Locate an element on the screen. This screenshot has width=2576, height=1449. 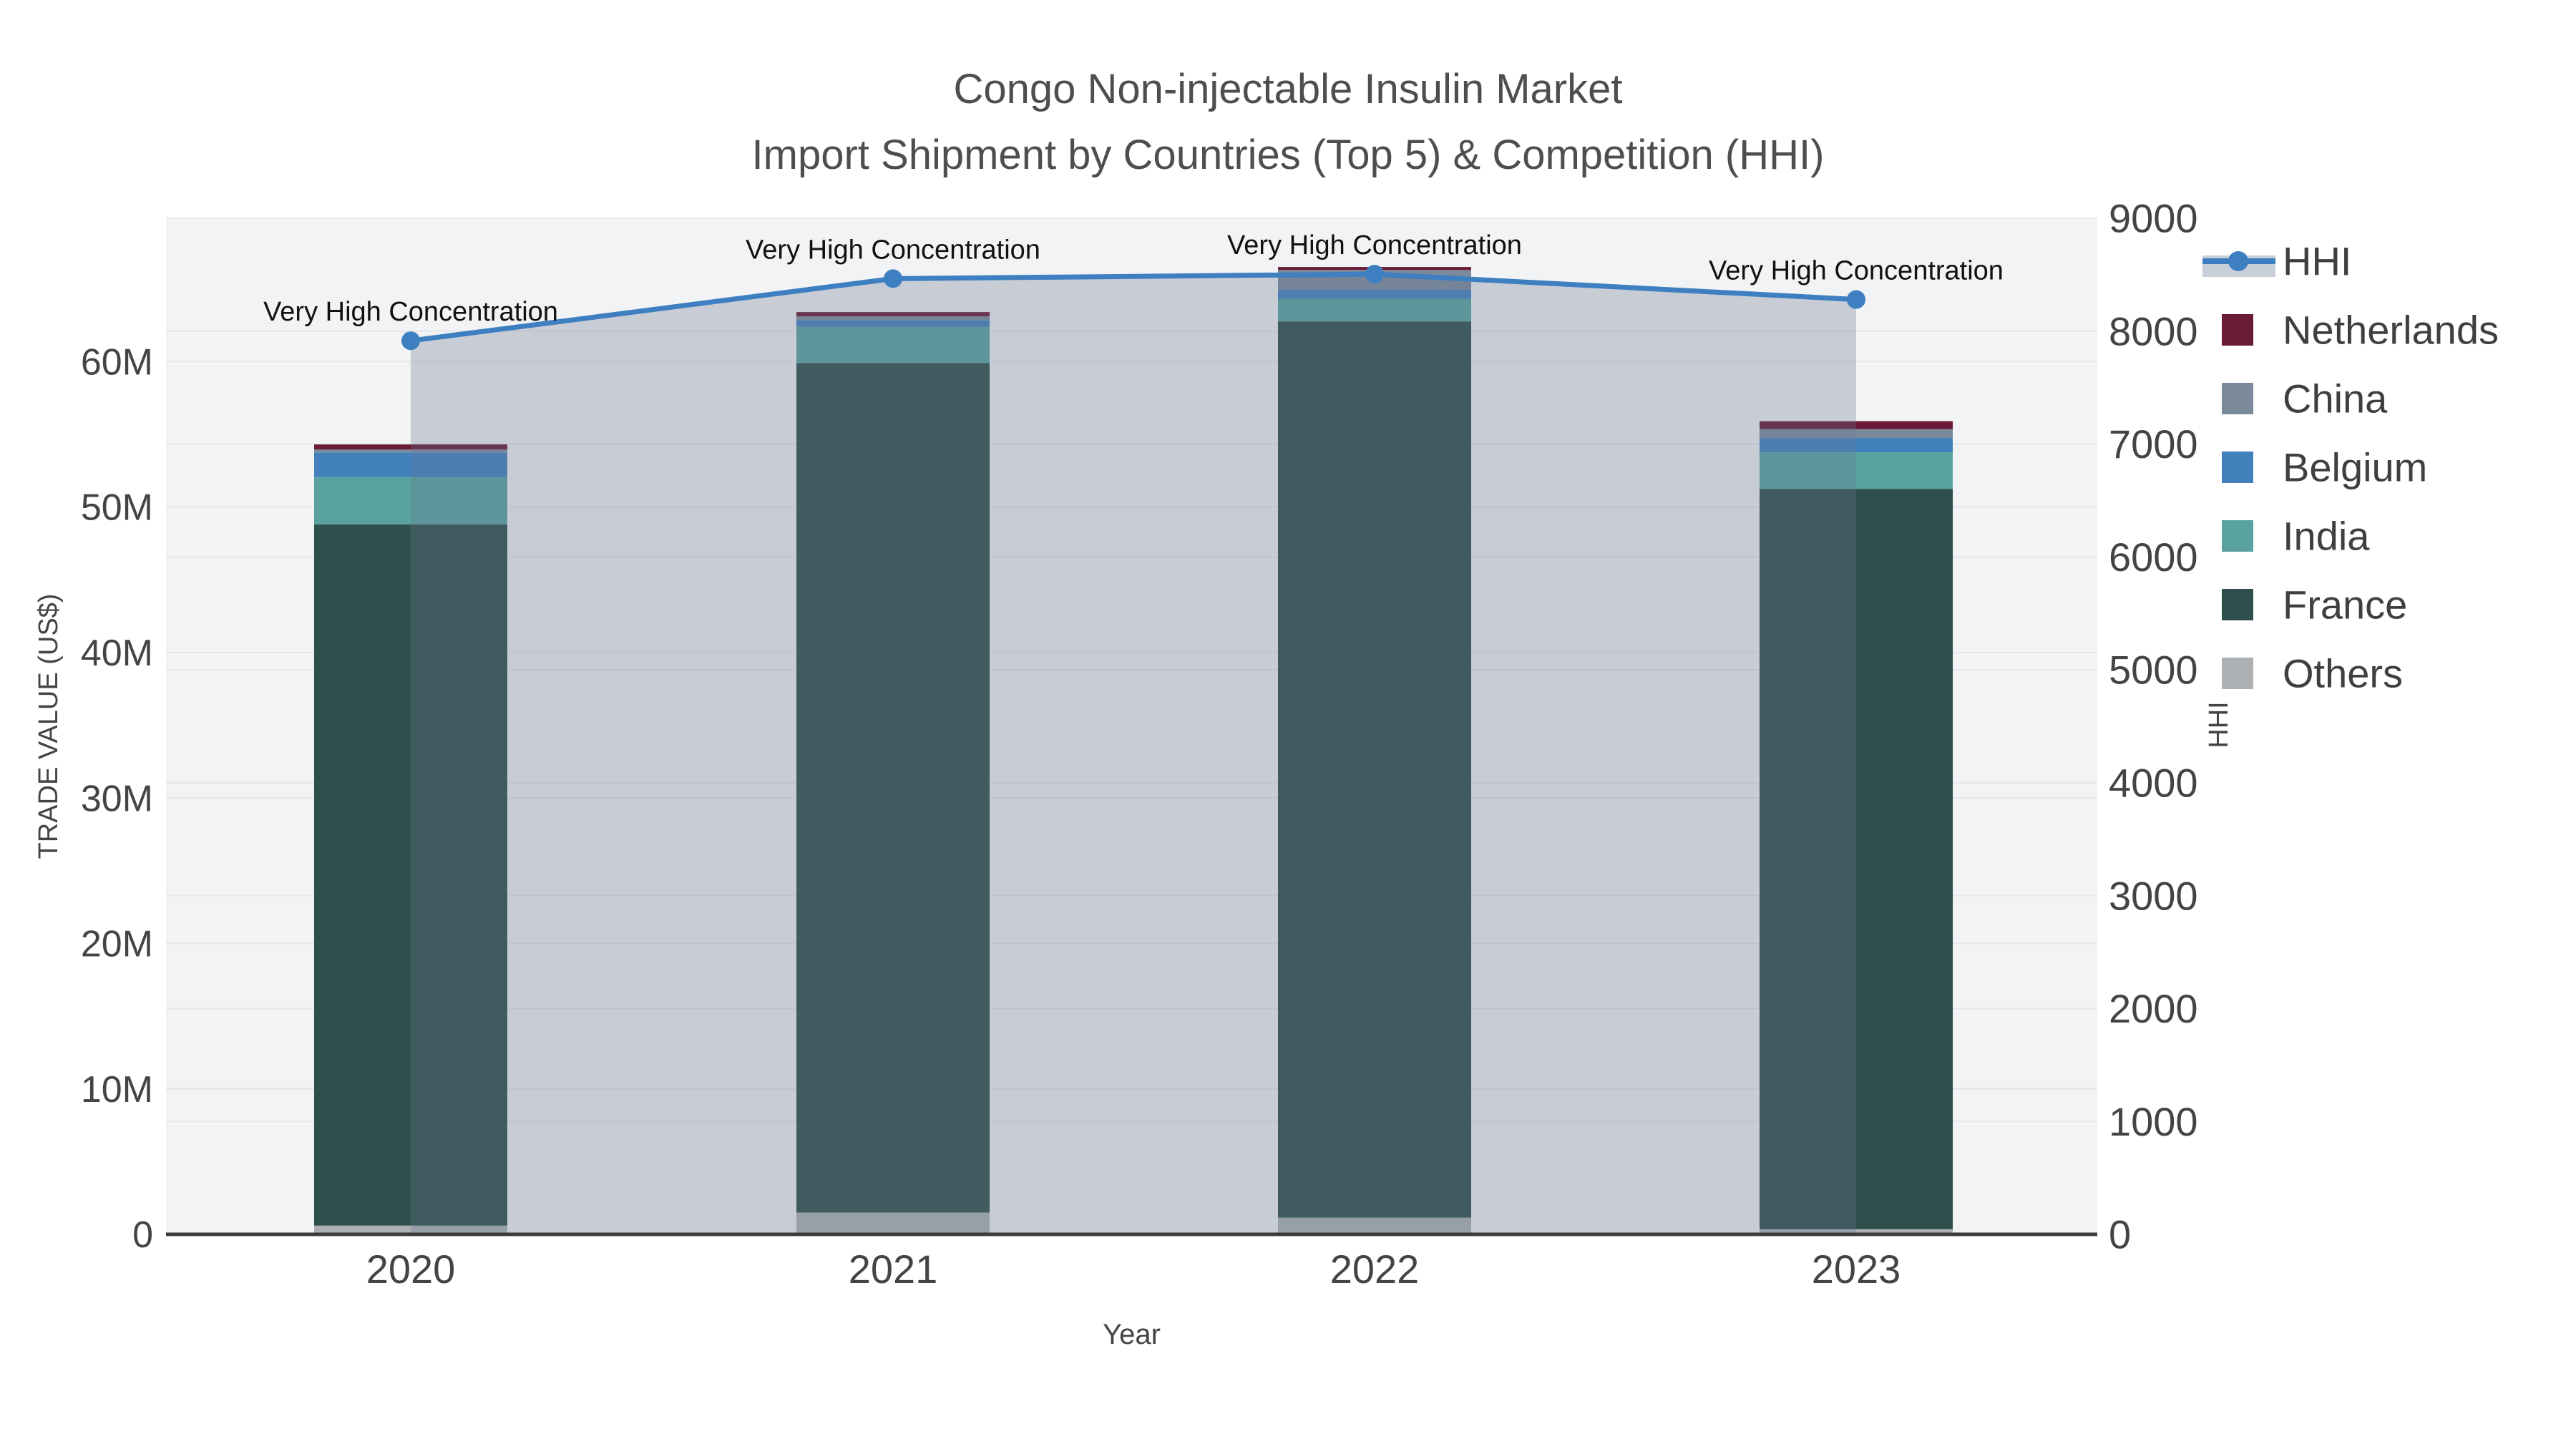
legend-hhi-marker-swatch is located at coordinates (2238, 261).